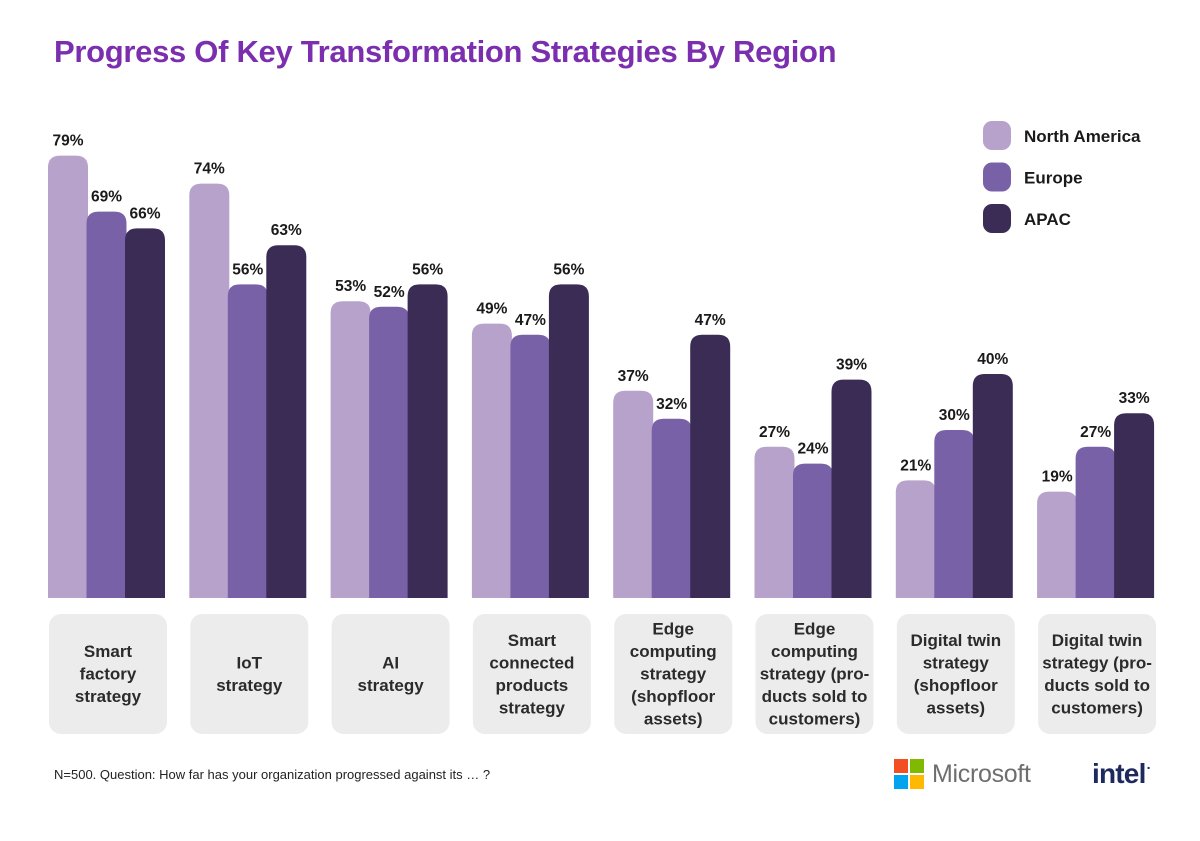  Describe the element at coordinates (915, 465) in the screenshot. I see `data-label-north-america-6: 21%` at that location.